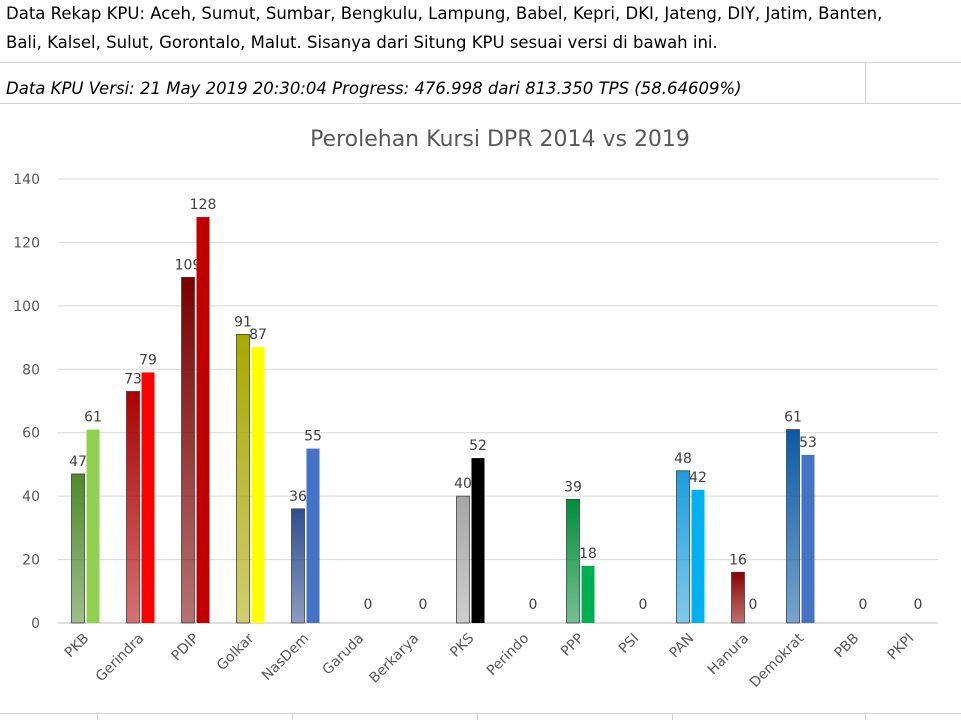  What do you see at coordinates (77, 646) in the screenshot?
I see `x-tick-label: PKB` at bounding box center [77, 646].